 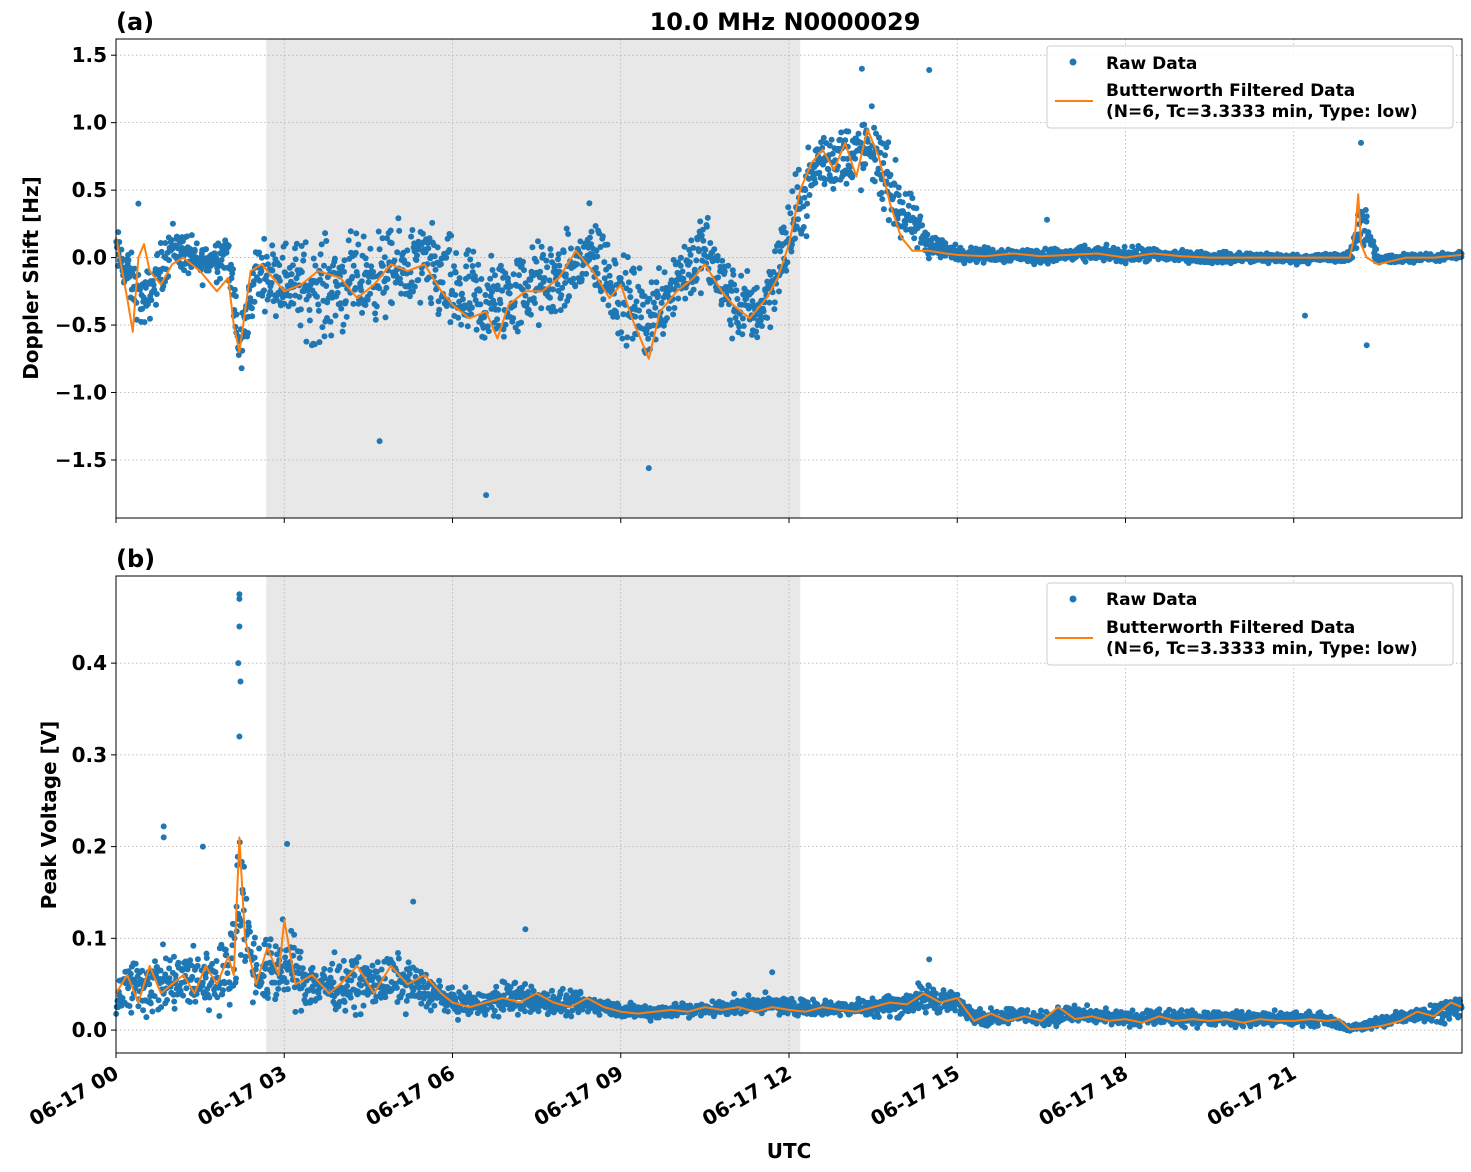 I want to click on y-tick-label: −0.5, so click(x=81, y=325).